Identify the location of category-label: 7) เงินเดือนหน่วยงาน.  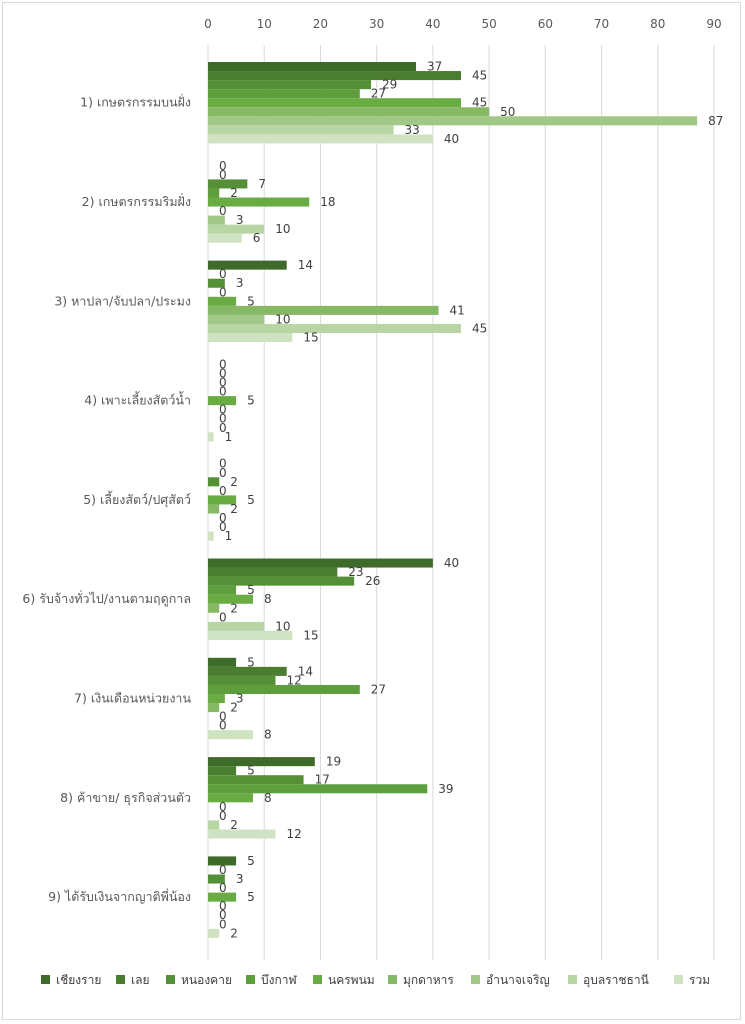
(132, 698).